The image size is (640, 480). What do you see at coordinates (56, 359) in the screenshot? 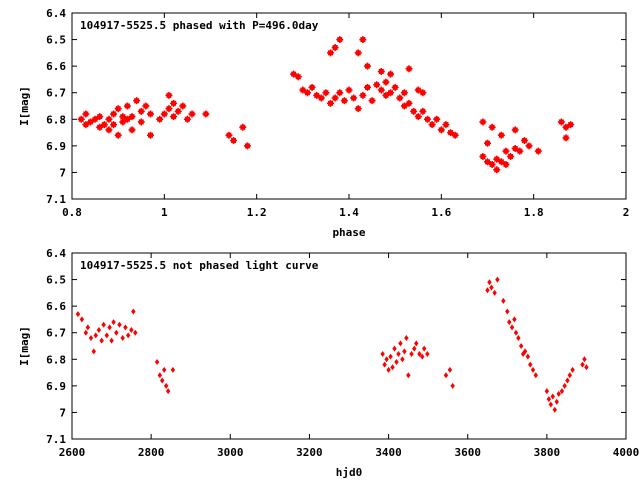
I see `y-tick-label: 6.8` at bounding box center [56, 359].